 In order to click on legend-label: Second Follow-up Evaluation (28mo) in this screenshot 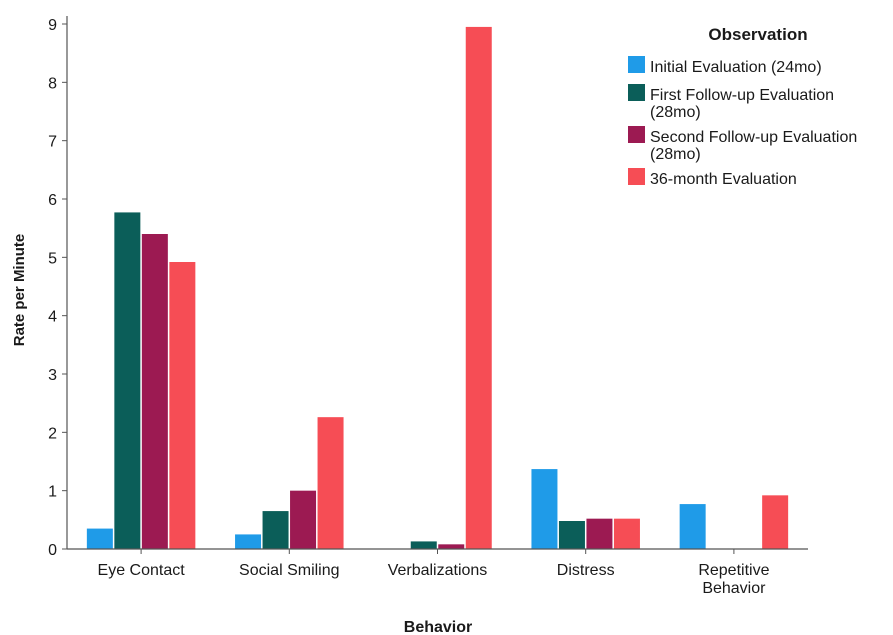, I will do `click(753, 146)`.